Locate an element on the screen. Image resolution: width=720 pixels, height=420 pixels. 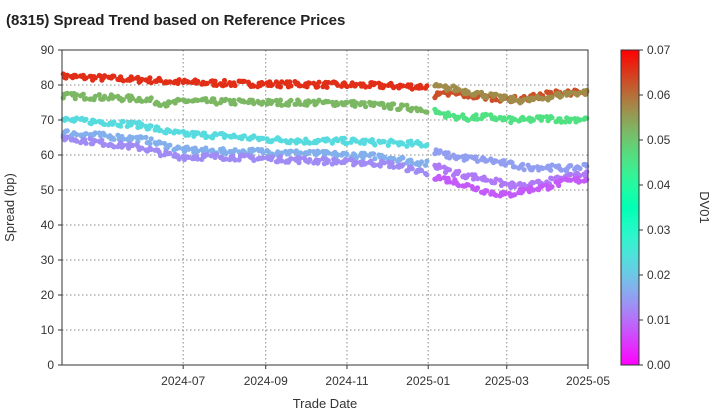
colorbar is located at coordinates (630, 207).